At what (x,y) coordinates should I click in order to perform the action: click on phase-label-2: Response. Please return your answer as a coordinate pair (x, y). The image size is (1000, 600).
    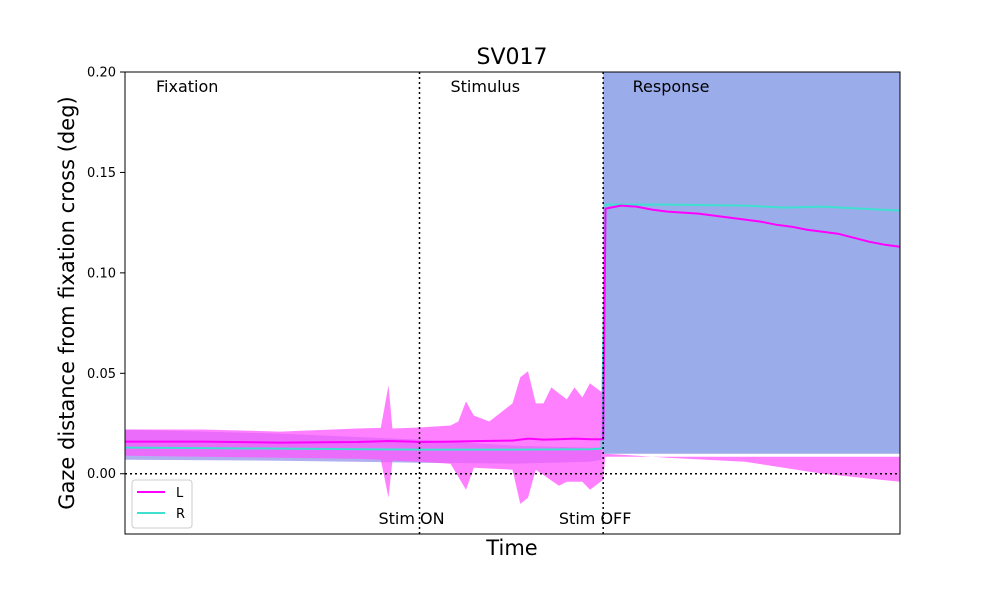
    Looking at the image, I should click on (671, 86).